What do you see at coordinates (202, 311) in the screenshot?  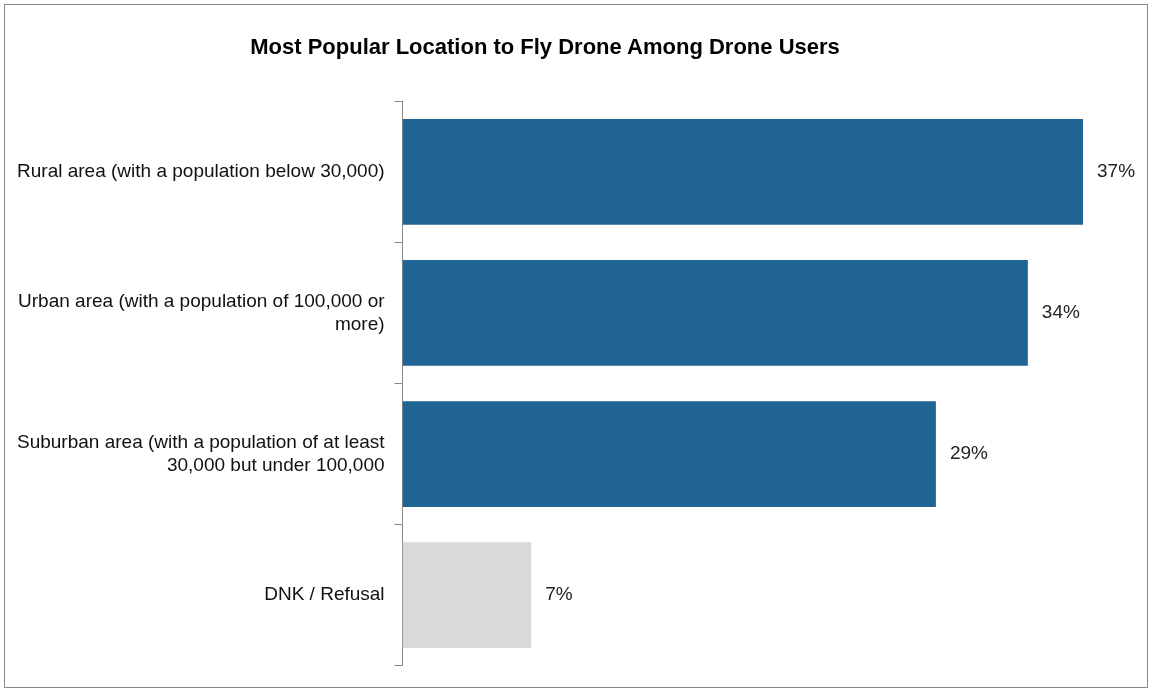 I see `y-tick-label: Urban area (with a population of 100,000 or more)` at bounding box center [202, 311].